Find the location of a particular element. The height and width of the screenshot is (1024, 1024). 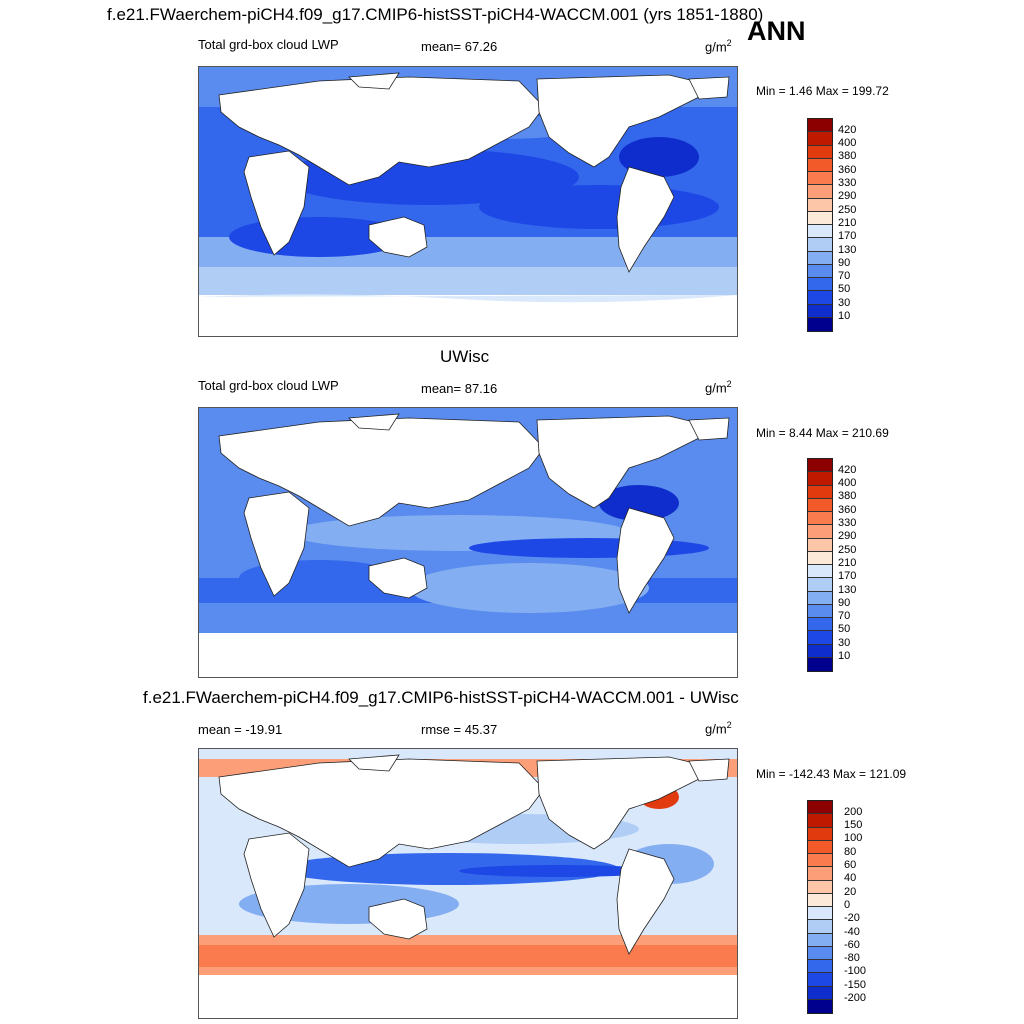

panel3-cb-tick: -20 is located at coordinates (852, 918).